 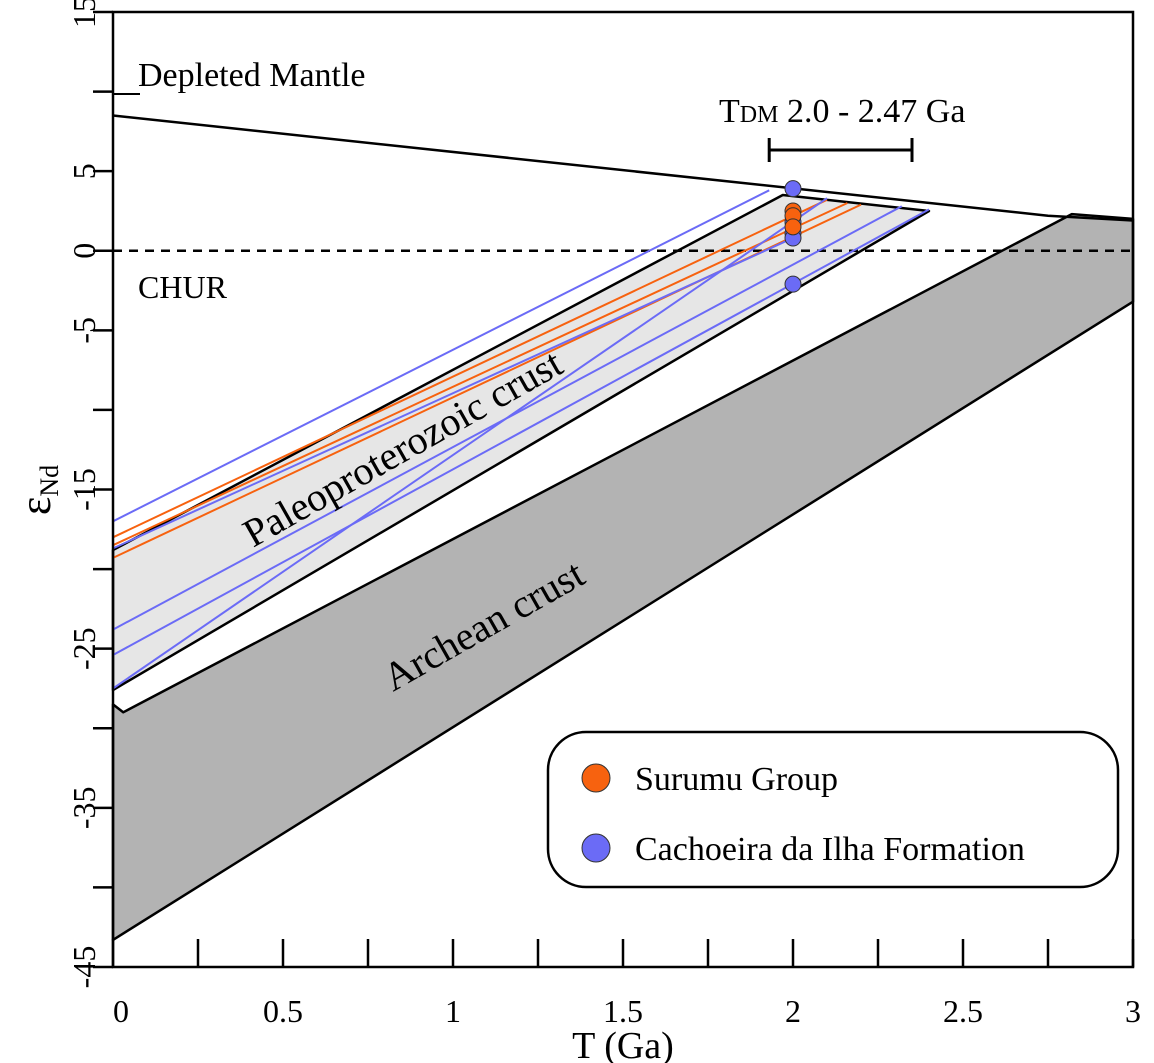 I want to click on y-axis-title: εNd, so click(x=37, y=490).